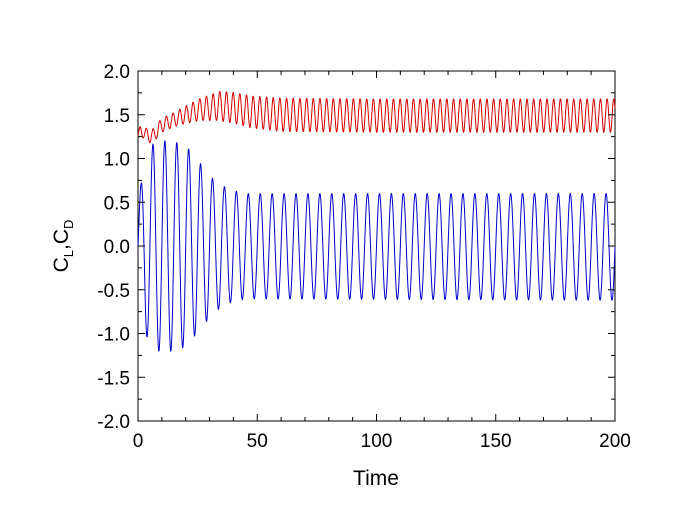 Image resolution: width=684 pixels, height=529 pixels. Describe the element at coordinates (138, 441) in the screenshot. I see `x-tick-label-0: 0` at that location.